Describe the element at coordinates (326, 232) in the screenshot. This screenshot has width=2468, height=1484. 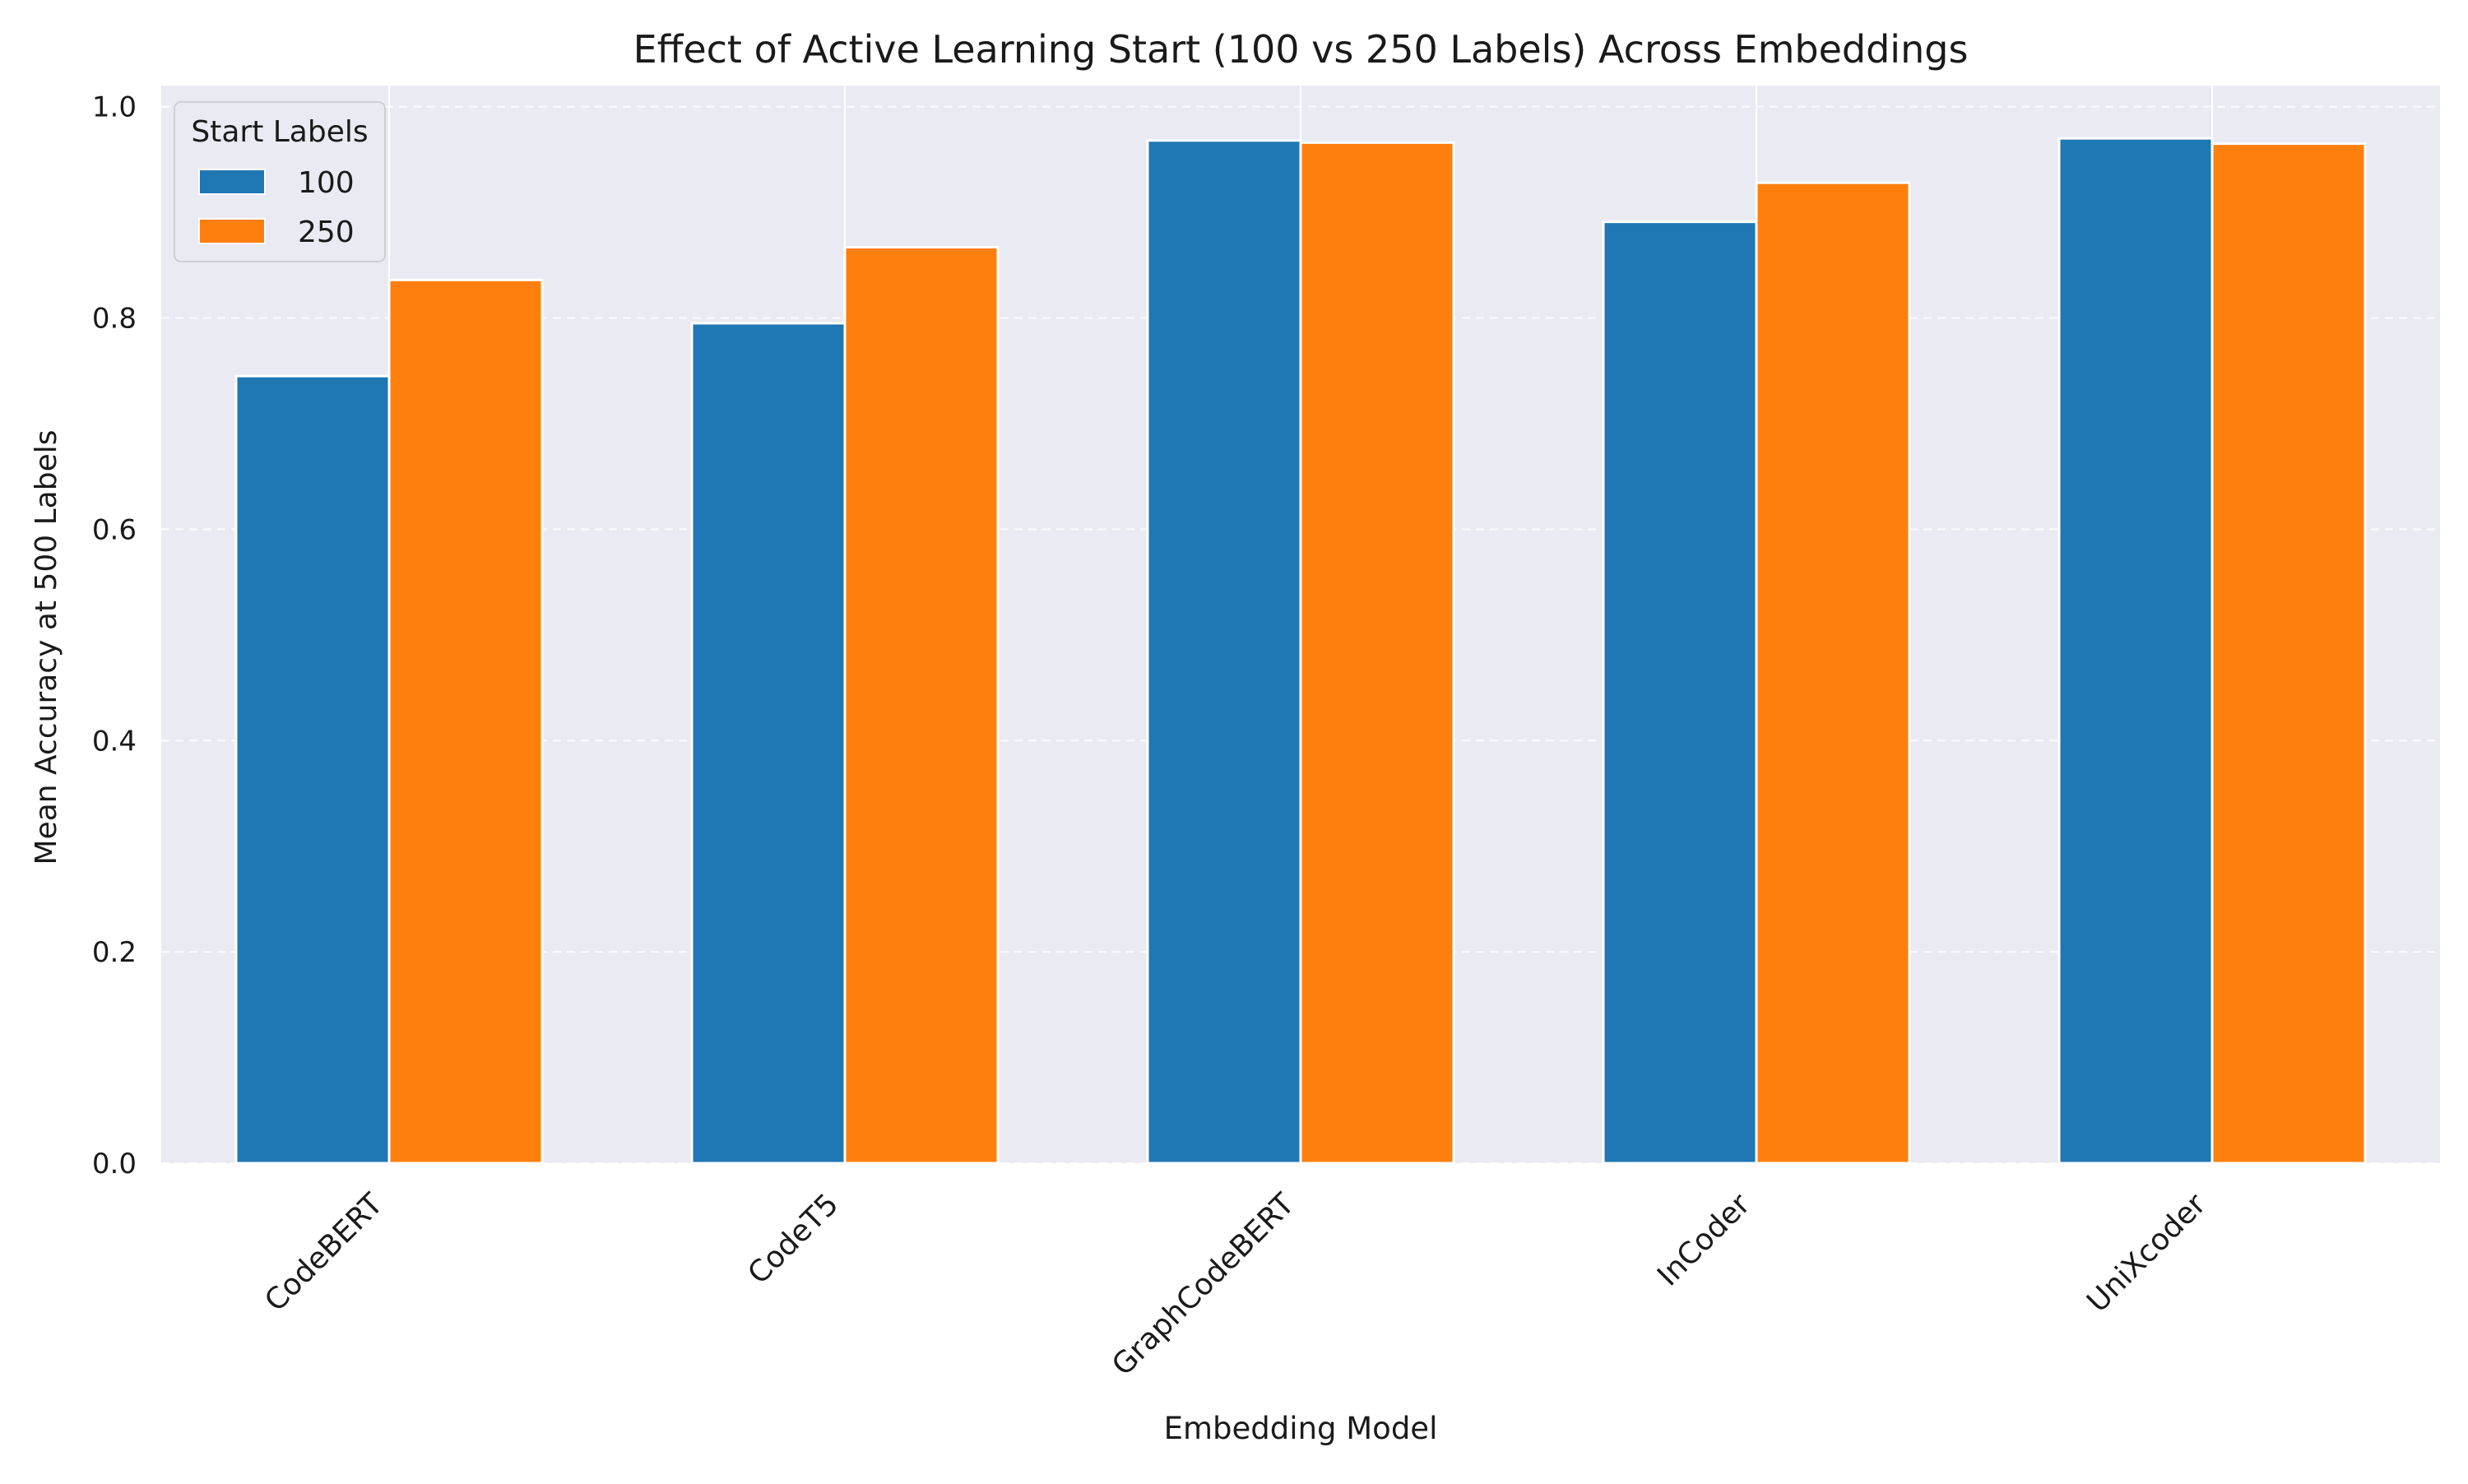
I see `legend-label-250: 250` at that location.